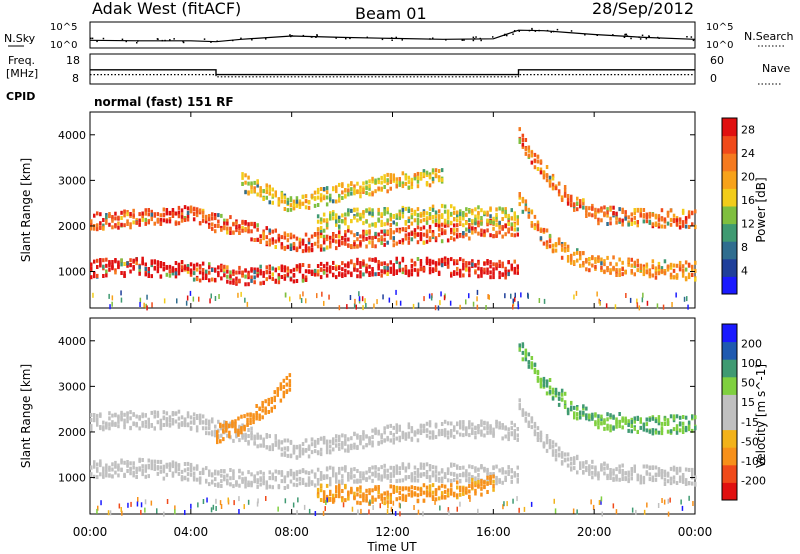 This screenshot has width=800, height=554. I want to click on colorbar-swatch, so click(729, 285).